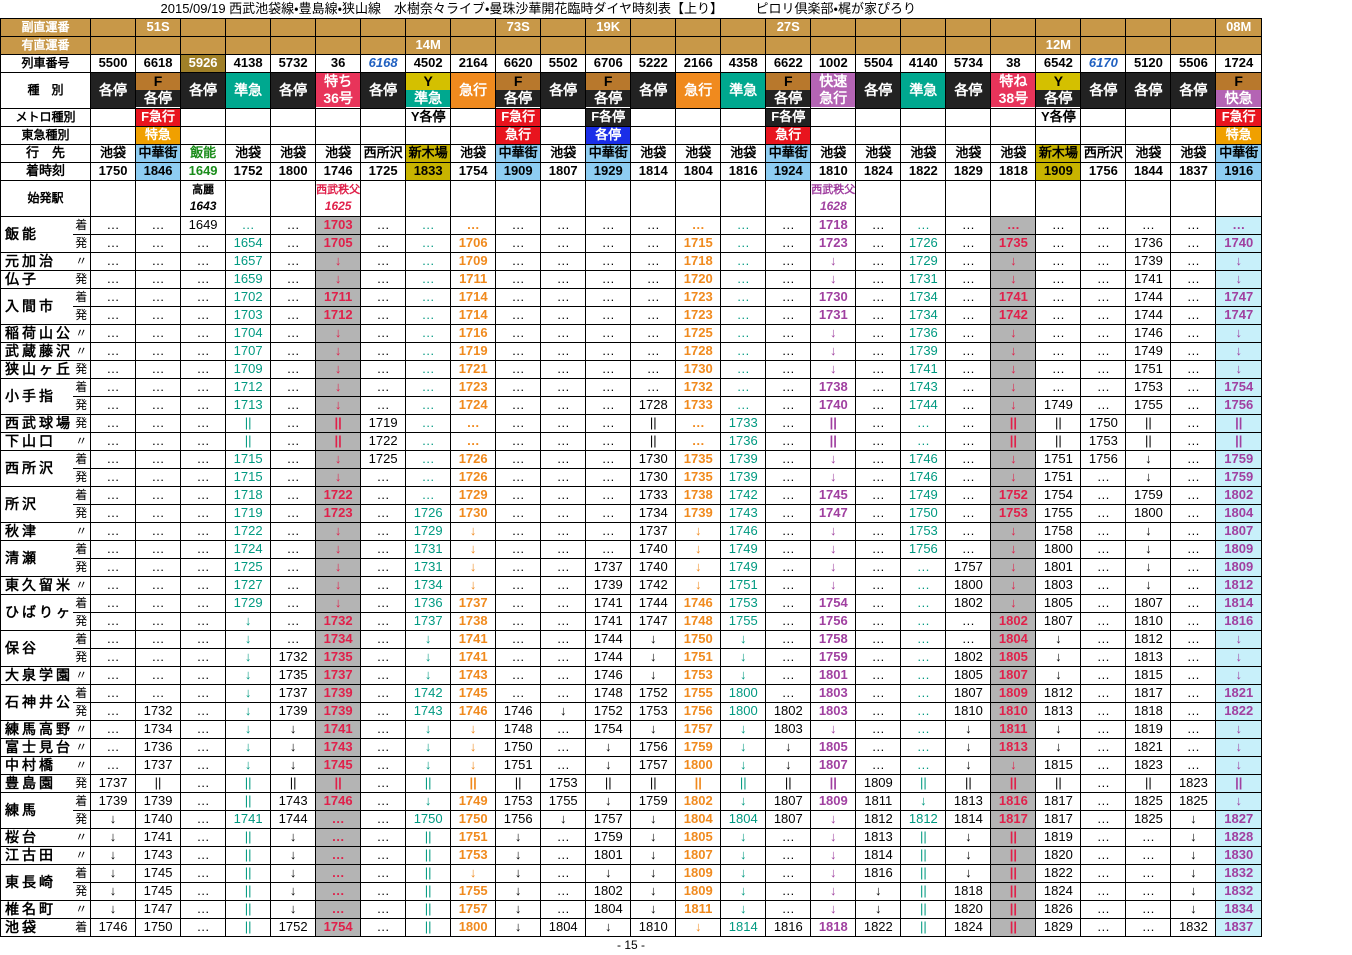 This screenshot has width=1352, height=955. What do you see at coordinates (833, 117) in the screenshot?
I see `metro-type-cell` at bounding box center [833, 117].